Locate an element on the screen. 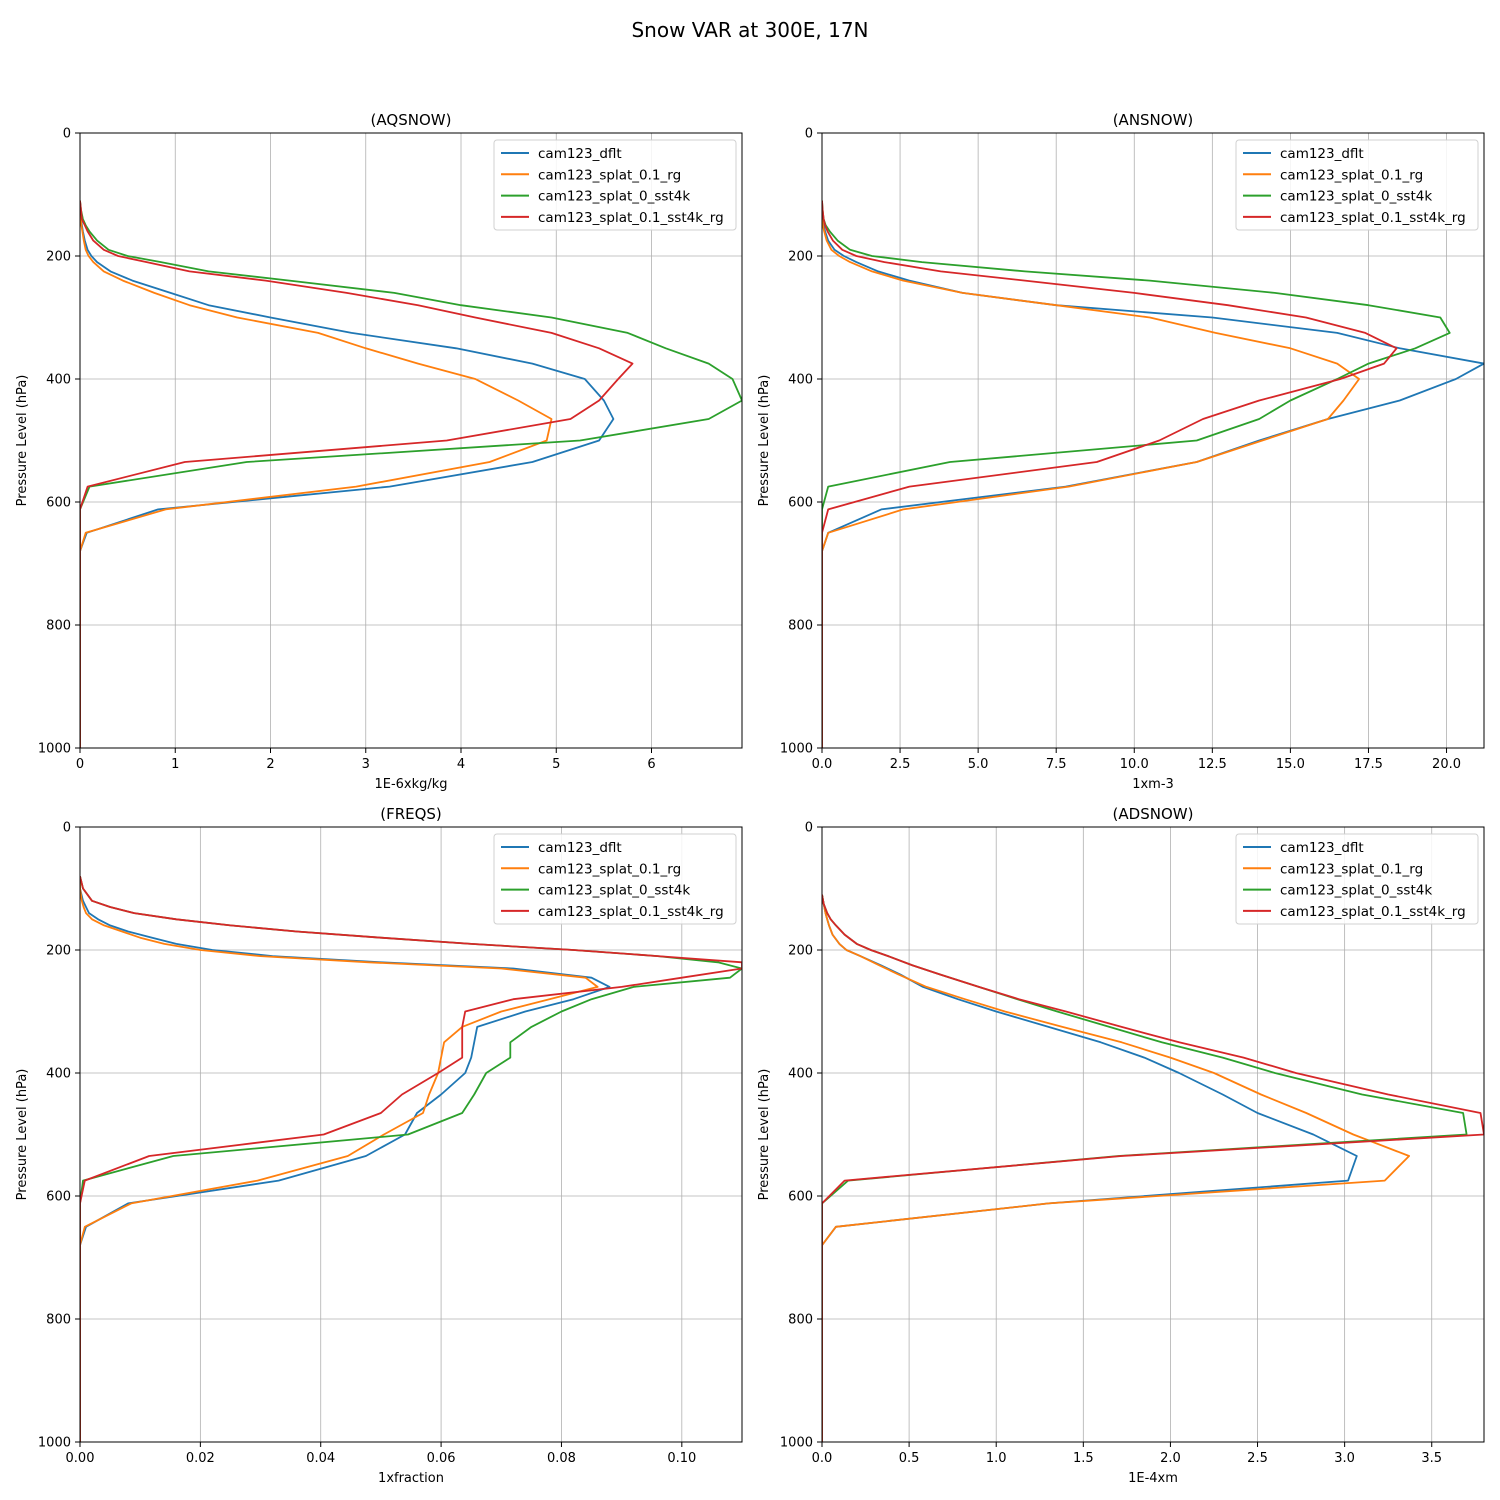  aqsnow-legend-label-splat-0-1-sst4k-rg: cam123_splat_0.1_sst4k_rg is located at coordinates (631, 218).